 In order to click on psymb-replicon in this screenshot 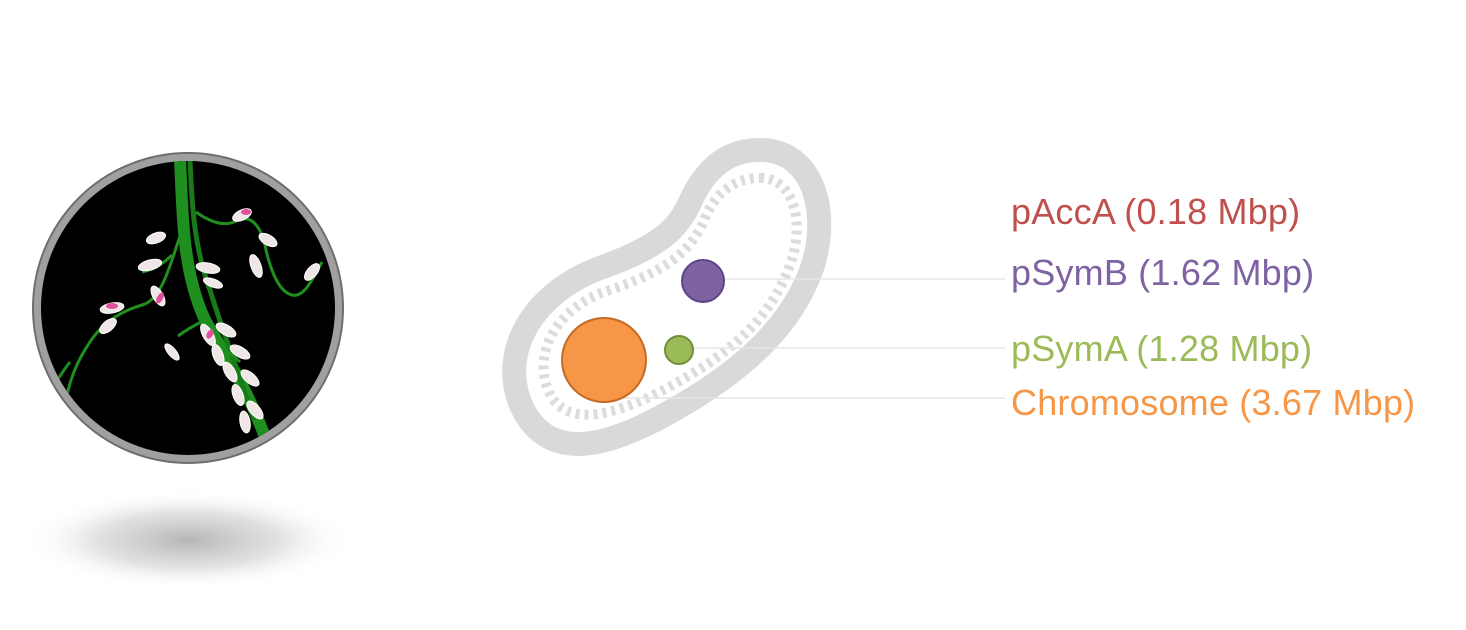, I will do `click(703, 281)`.